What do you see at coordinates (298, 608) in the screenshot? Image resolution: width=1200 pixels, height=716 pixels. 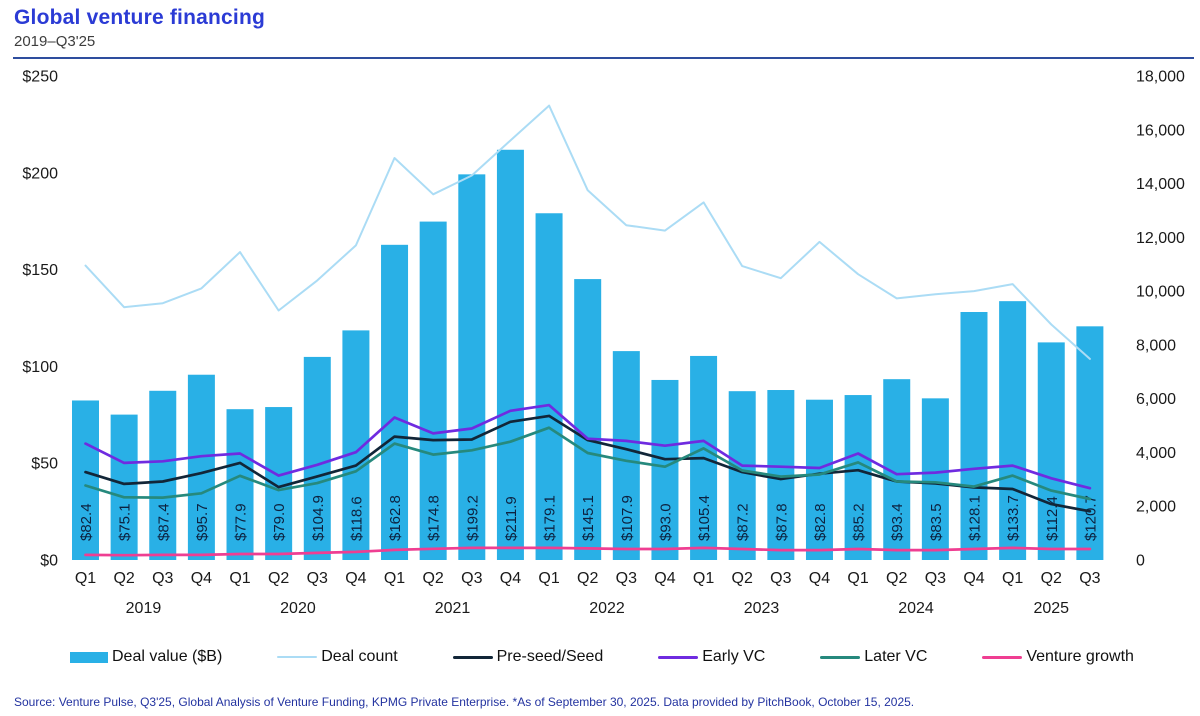 I see `year-label: 2020` at bounding box center [298, 608].